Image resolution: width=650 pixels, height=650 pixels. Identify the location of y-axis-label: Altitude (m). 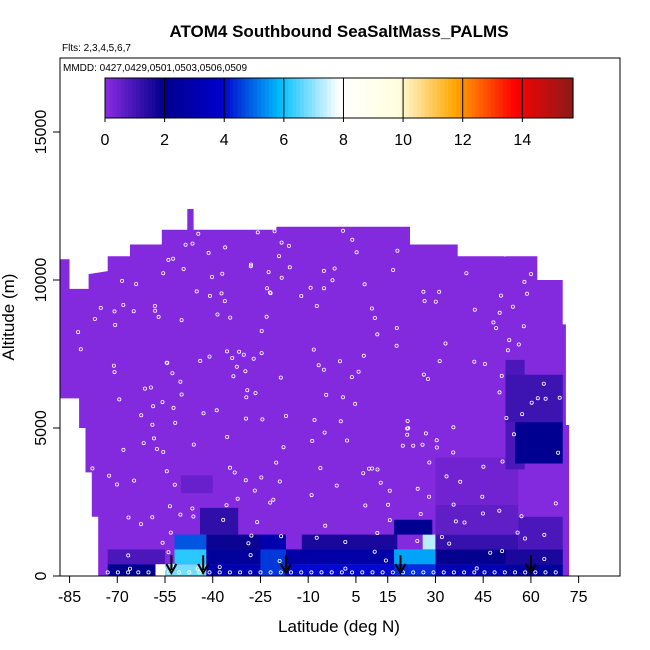
(9, 317).